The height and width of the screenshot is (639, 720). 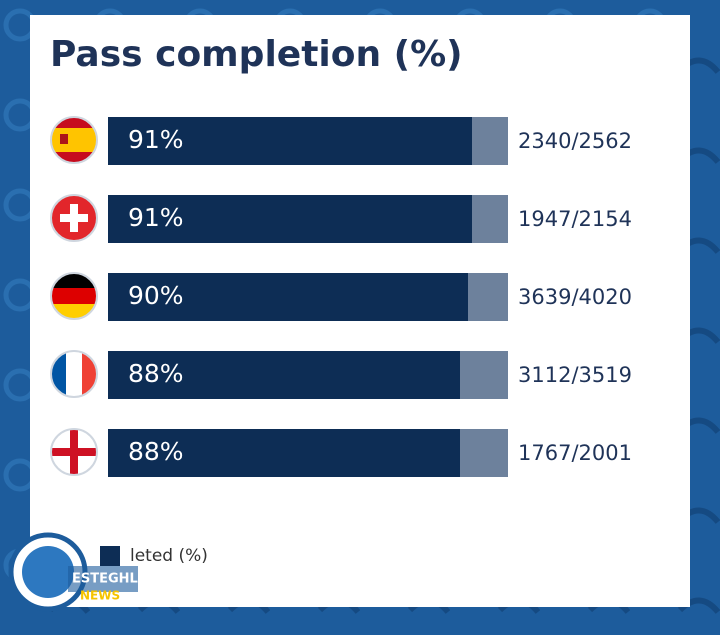 I want to click on flag-rings, so click(x=74, y=296).